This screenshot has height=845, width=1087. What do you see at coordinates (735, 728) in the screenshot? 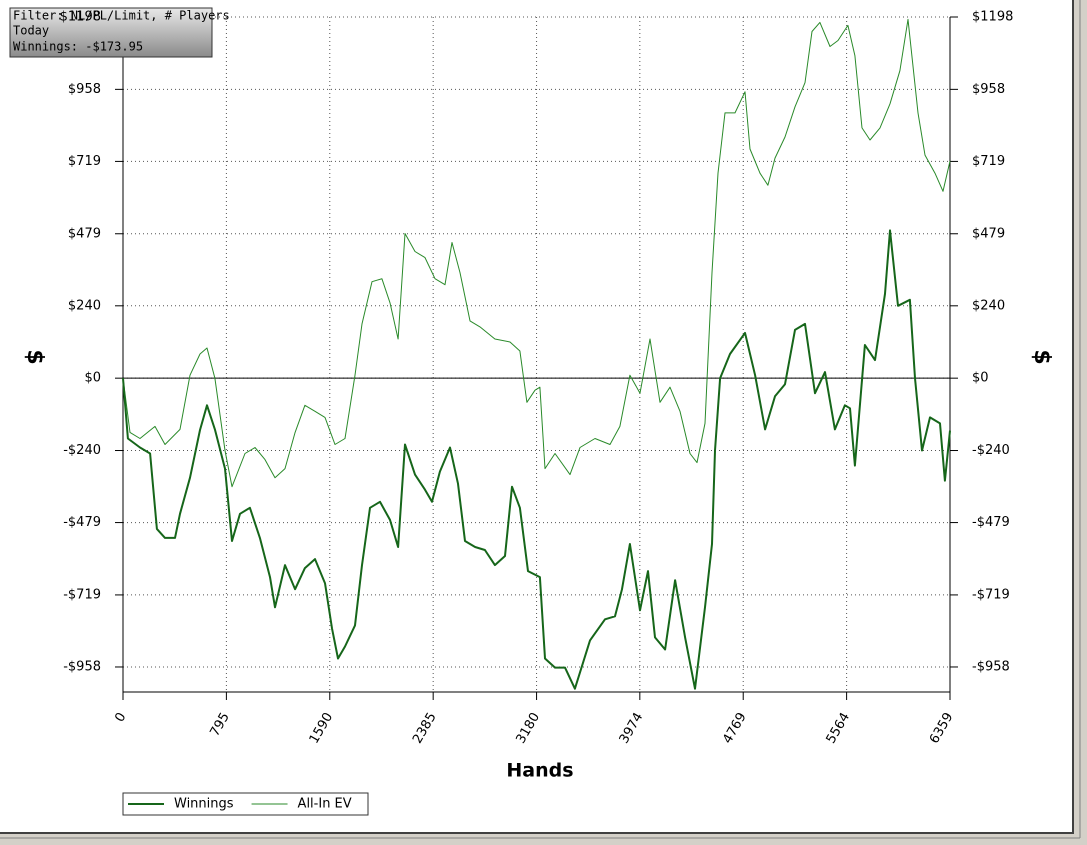
I see `x-tick-label: 4769` at bounding box center [735, 728].